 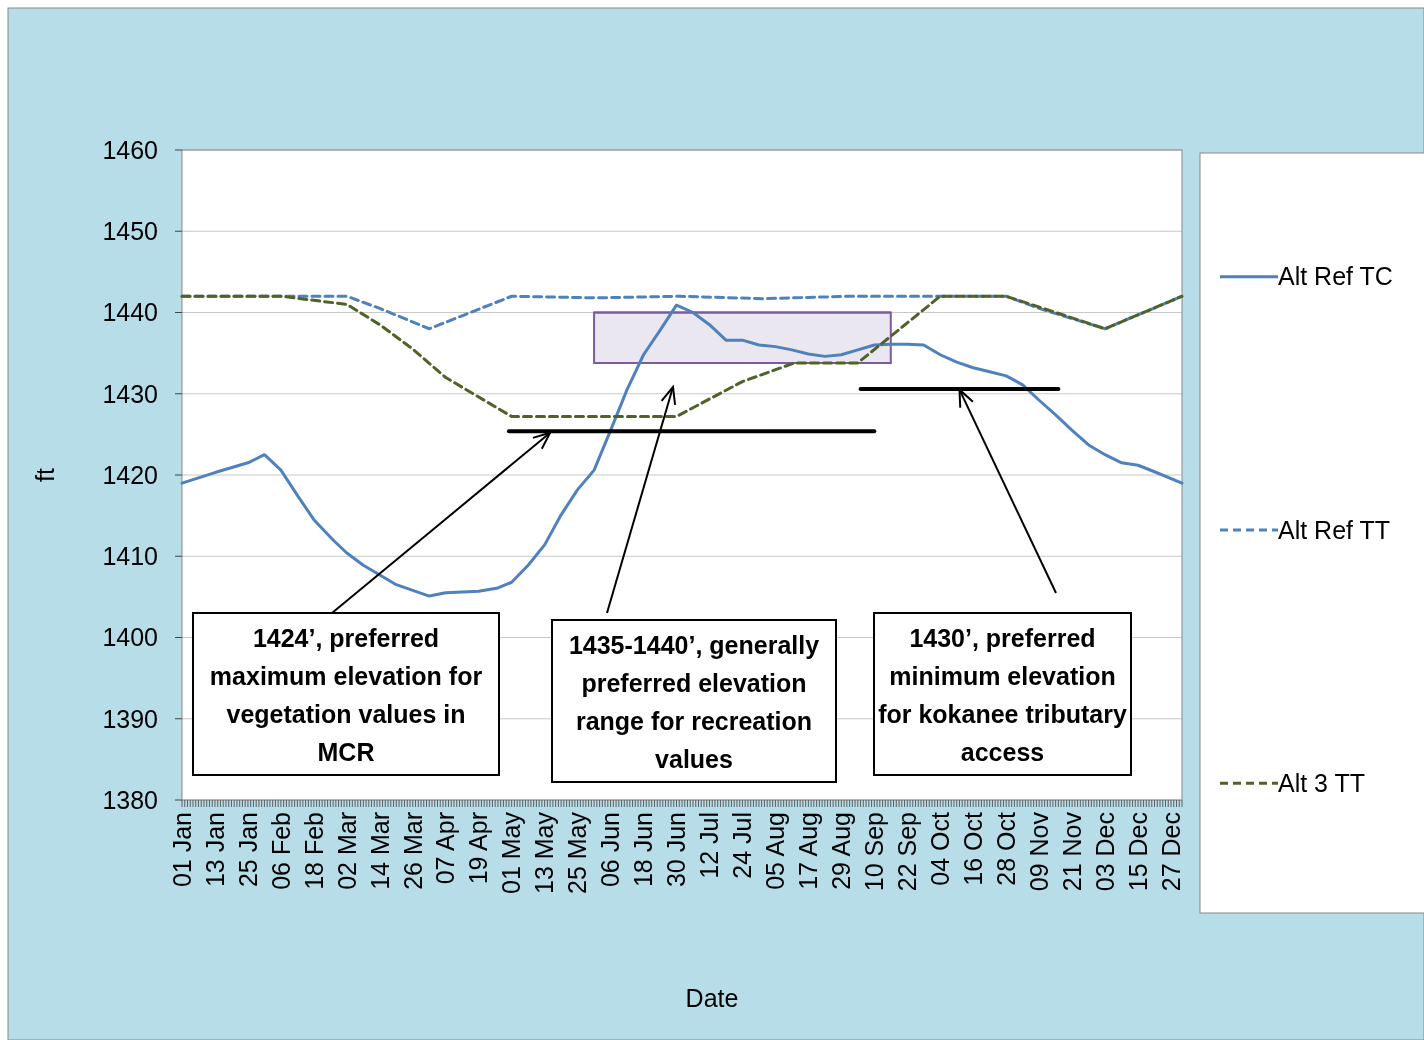 What do you see at coordinates (44, 475) in the screenshot?
I see `y-axis-title: ft` at bounding box center [44, 475].